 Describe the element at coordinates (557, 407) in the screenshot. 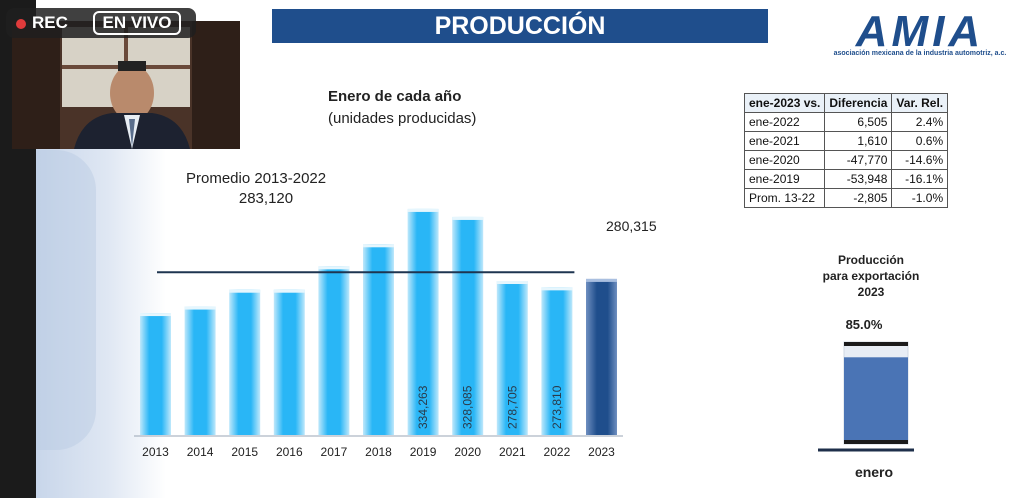

I see `data-label-2022: 273,810` at that location.